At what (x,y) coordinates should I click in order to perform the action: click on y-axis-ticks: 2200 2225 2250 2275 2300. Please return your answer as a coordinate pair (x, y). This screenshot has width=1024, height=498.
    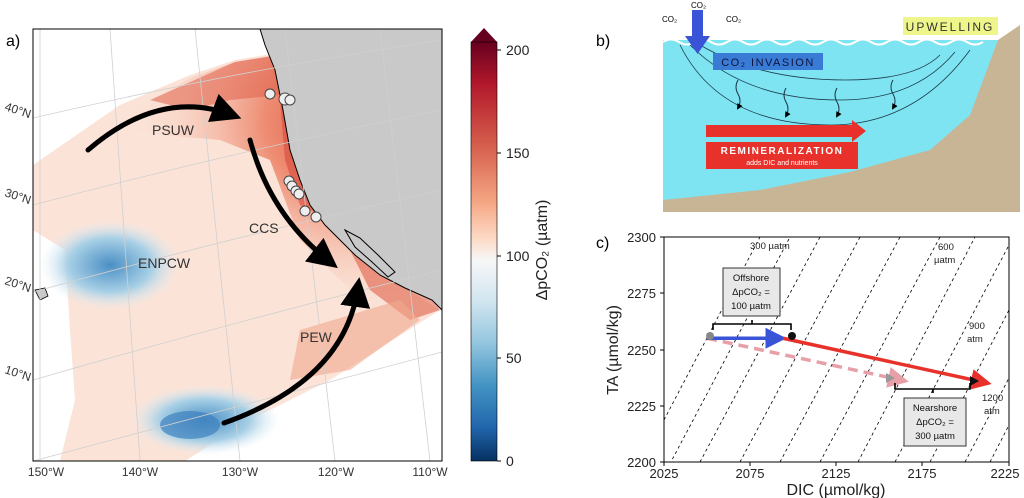
    Looking at the image, I should click on (645, 350).